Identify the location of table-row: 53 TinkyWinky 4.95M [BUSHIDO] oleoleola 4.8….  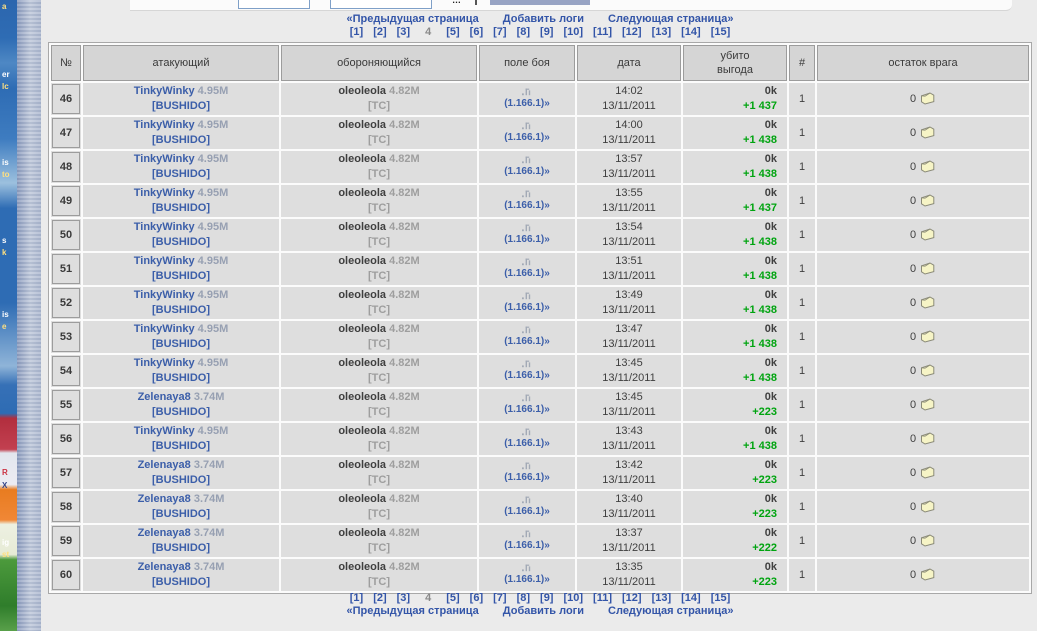
(540, 337).